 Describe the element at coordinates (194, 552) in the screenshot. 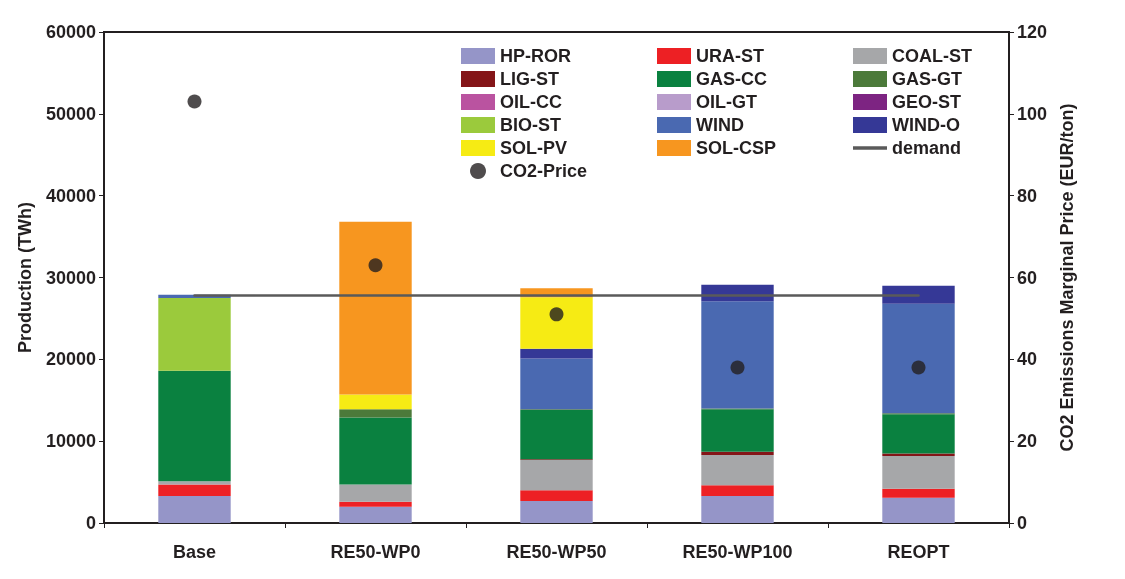

I see `x-tick-label: Base` at that location.